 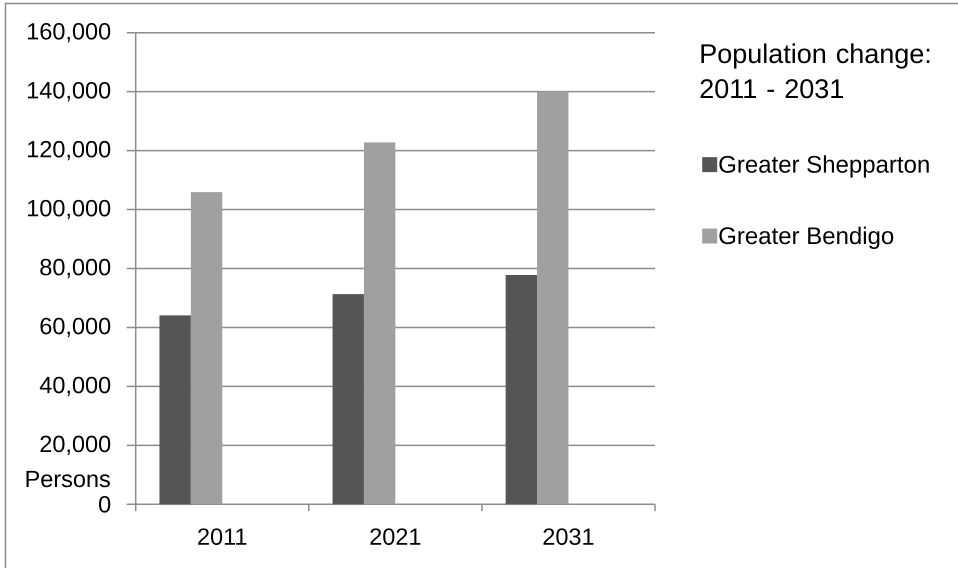 I want to click on y-tick-label: 0, so click(x=104, y=504).